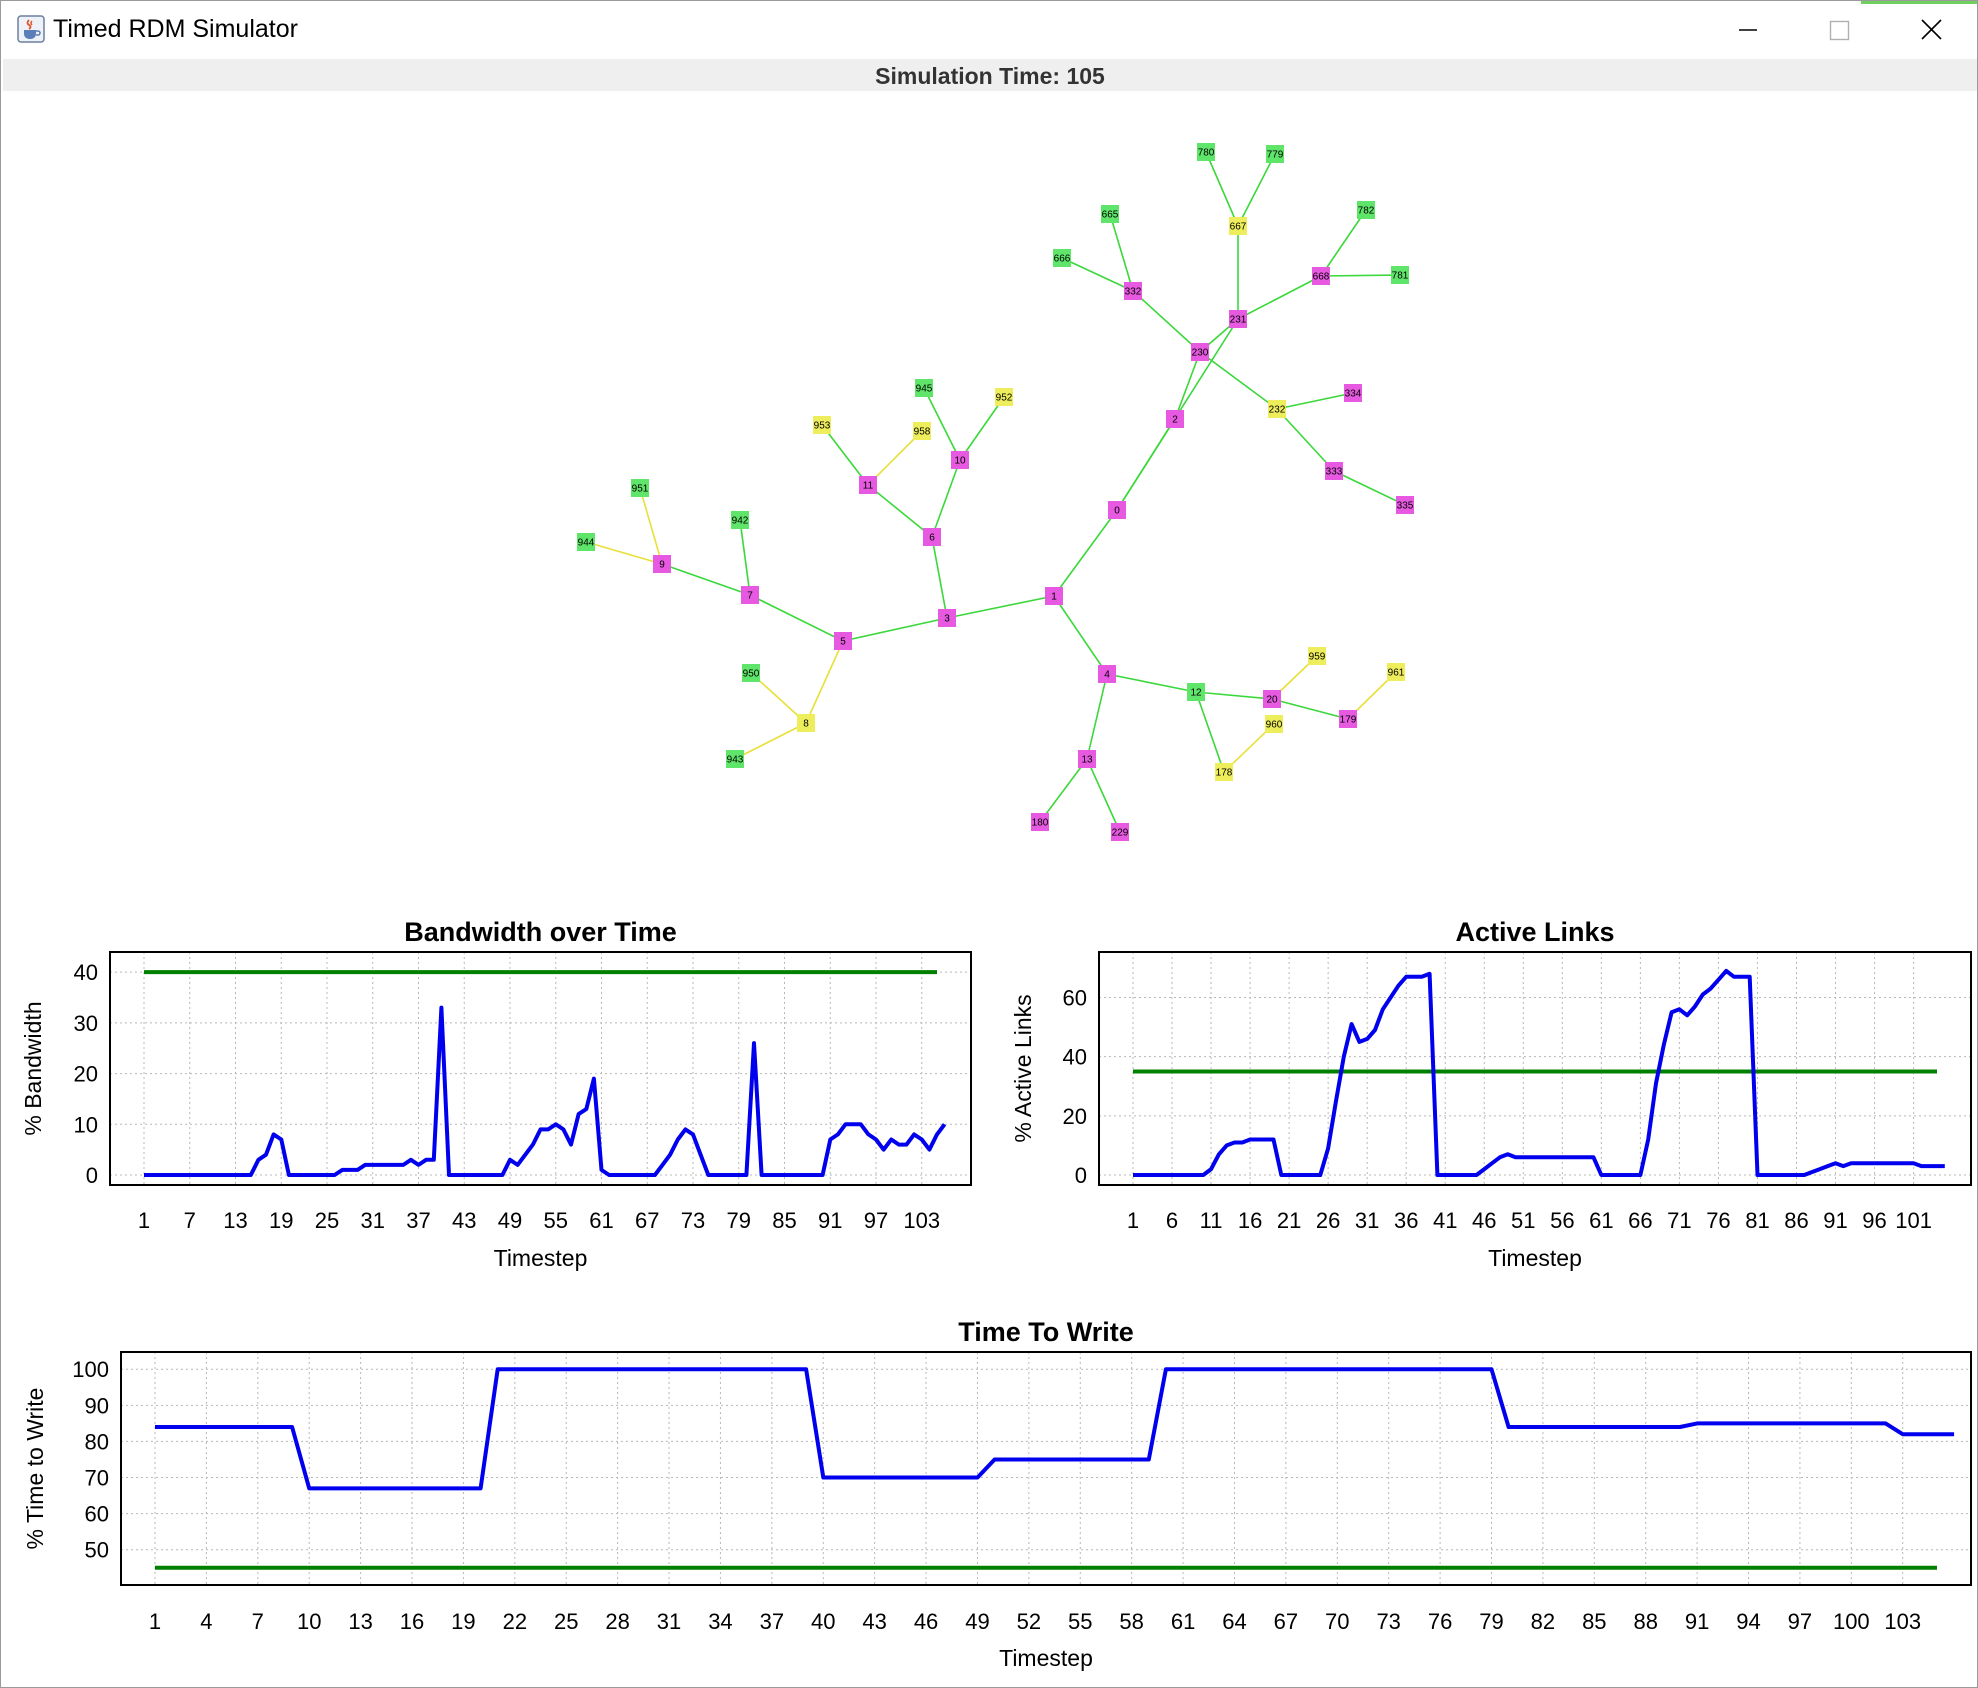 This screenshot has width=1978, height=1688. What do you see at coordinates (1133, 291) in the screenshot?
I see `graph-node: 332` at bounding box center [1133, 291].